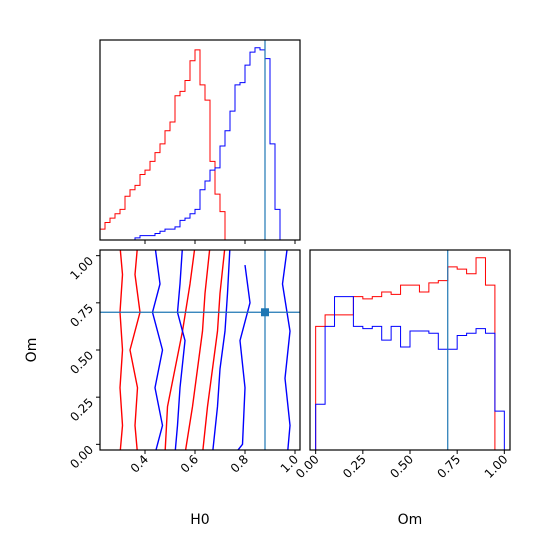  Describe the element at coordinates (265, 312) in the screenshot. I see `truth-marker` at that location.